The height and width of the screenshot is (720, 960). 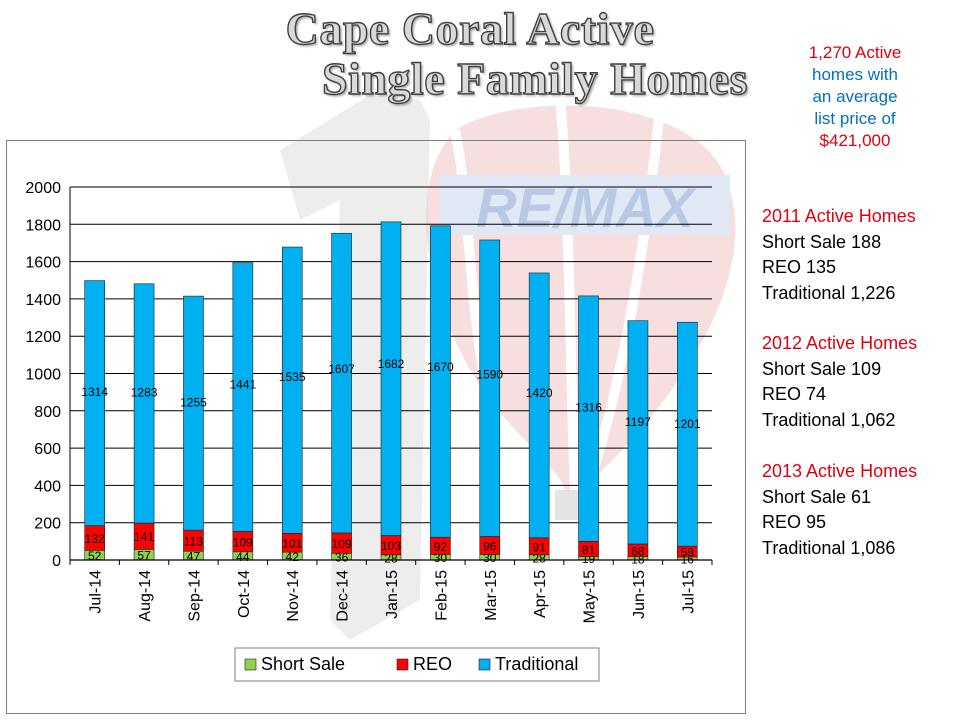 I want to click on data-label: 92, so click(x=441, y=547).